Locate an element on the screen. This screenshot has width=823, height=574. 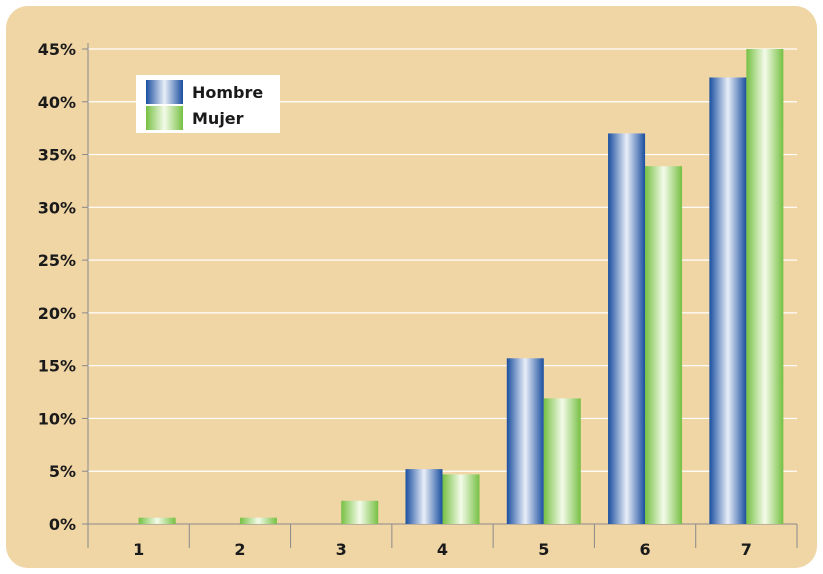
x-tick-labels: 1 2 3 4 5 6 7 is located at coordinates (442, 549).